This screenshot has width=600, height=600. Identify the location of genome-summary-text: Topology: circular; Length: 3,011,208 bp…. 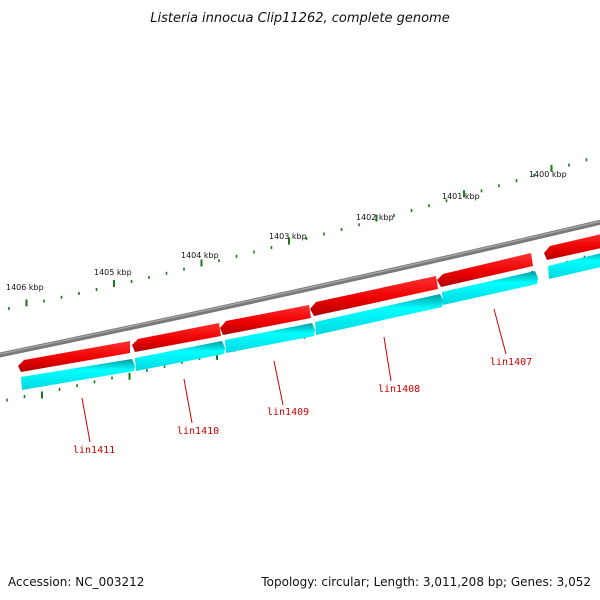
(425, 582).